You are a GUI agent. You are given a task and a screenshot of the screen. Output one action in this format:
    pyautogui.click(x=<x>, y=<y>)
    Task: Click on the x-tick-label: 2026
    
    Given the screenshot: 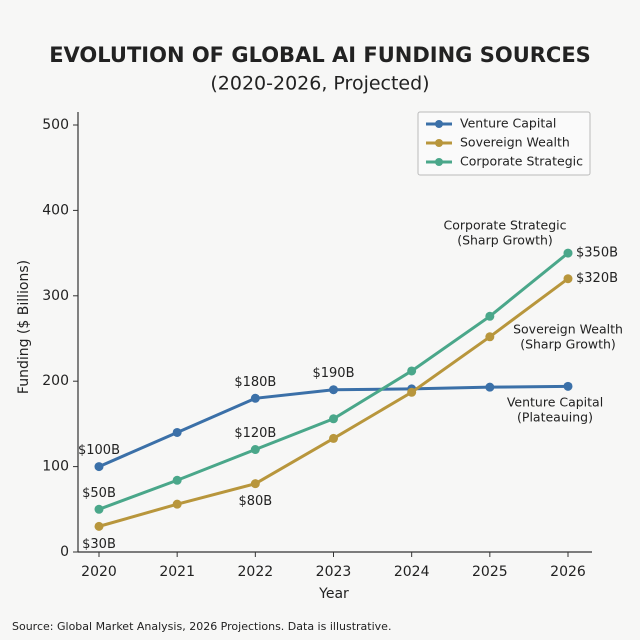 What is the action you would take?
    pyautogui.click(x=568, y=572)
    